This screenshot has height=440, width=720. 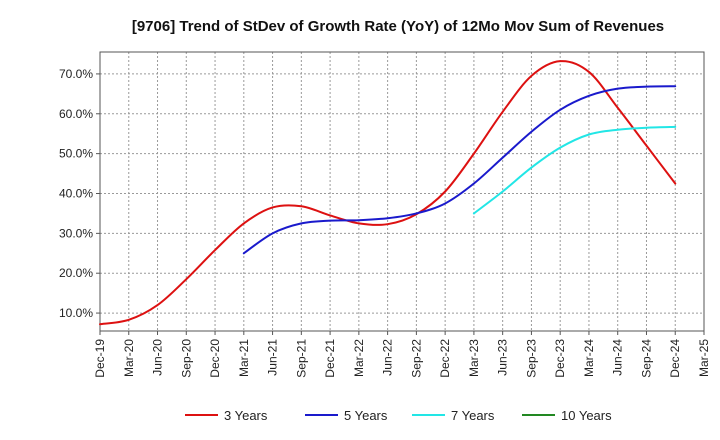 What do you see at coordinates (301, 358) in the screenshot?
I see `x-tick-label: Sep-21` at bounding box center [301, 358].